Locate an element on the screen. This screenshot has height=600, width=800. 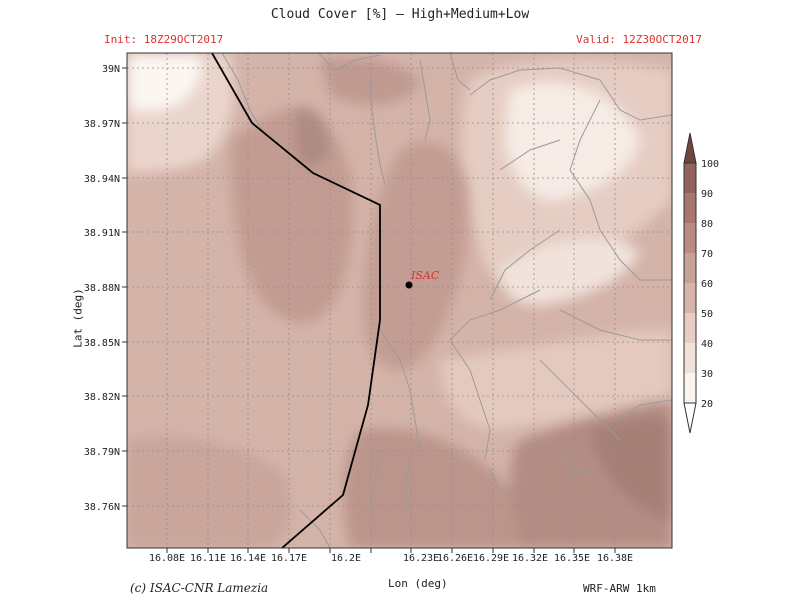
y-tick-label: 38.94N is located at coordinates (102, 179).